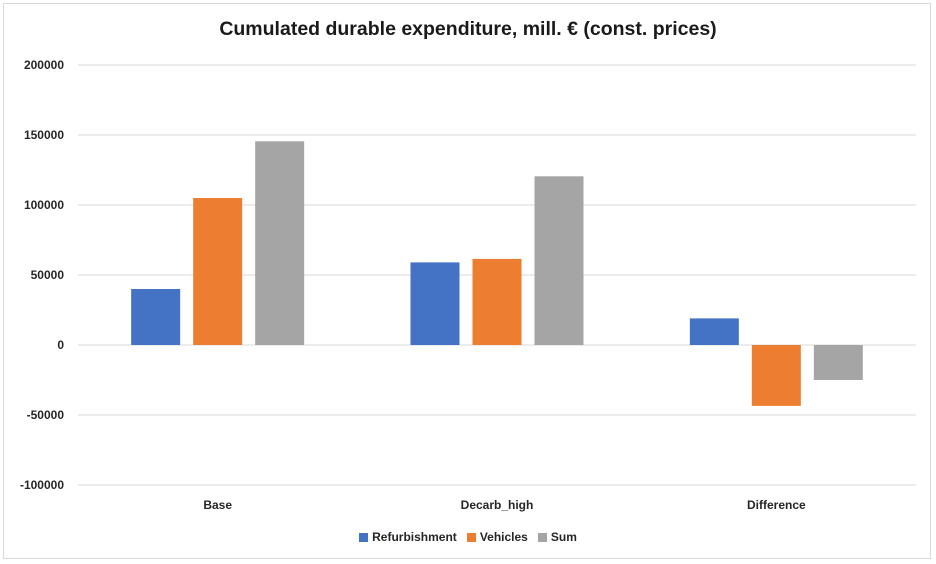  What do you see at coordinates (44, 205) in the screenshot?
I see `y-tick-label: 100000` at bounding box center [44, 205].